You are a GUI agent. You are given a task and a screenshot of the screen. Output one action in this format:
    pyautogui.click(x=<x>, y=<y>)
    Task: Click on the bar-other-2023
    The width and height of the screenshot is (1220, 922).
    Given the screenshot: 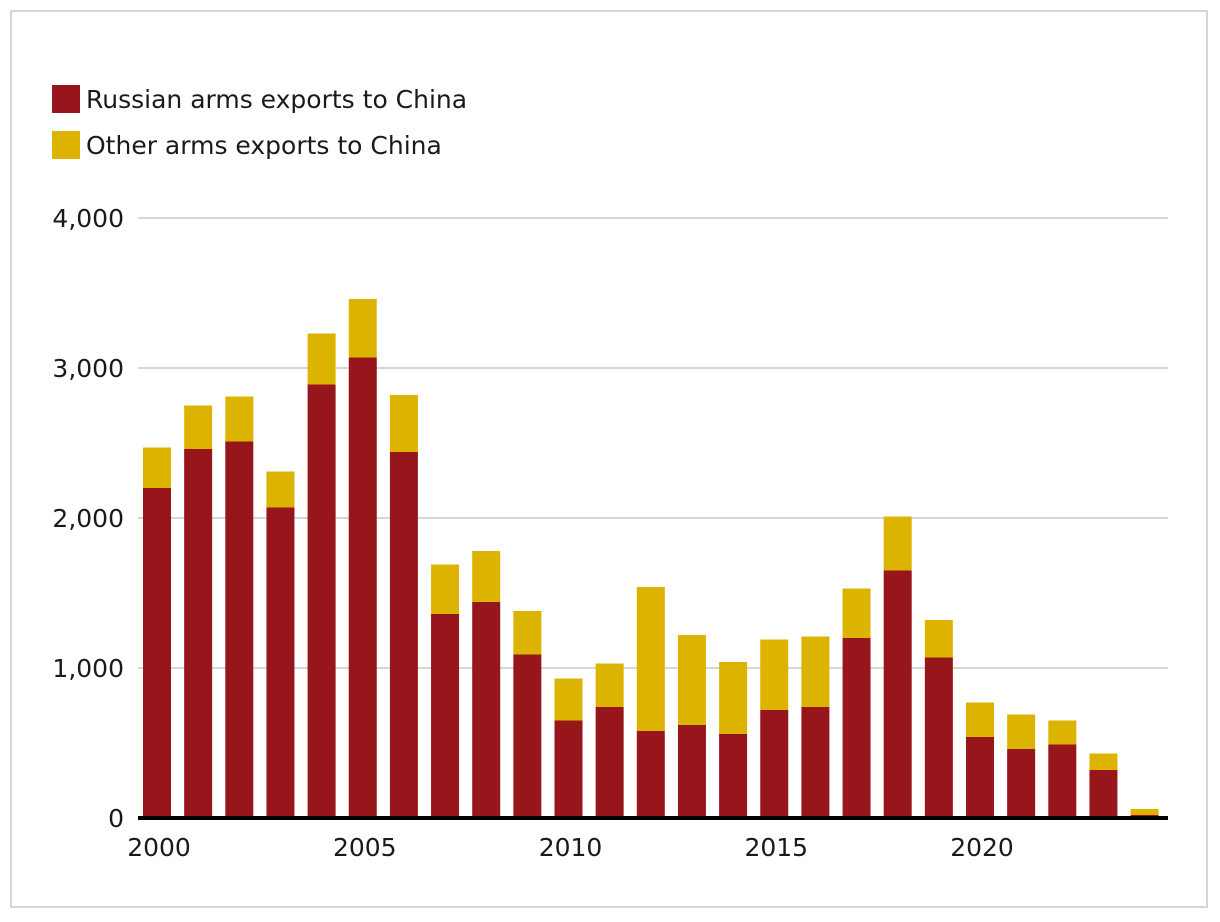 What is the action you would take?
    pyautogui.click(x=1103, y=761)
    